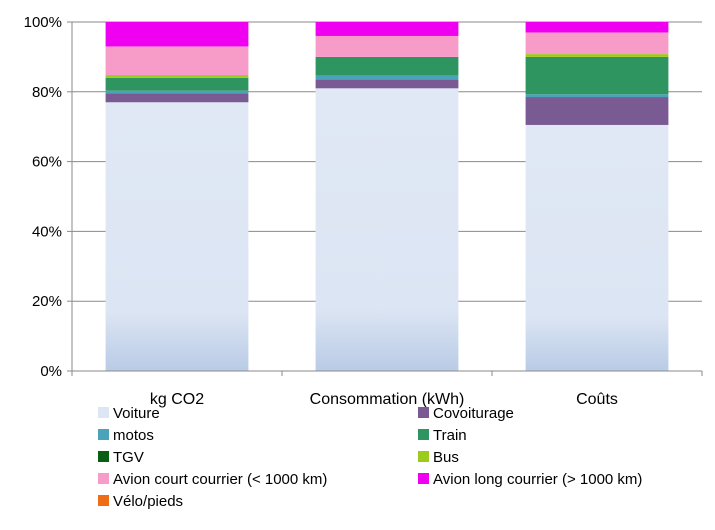 This screenshot has width=715, height=530. I want to click on legend-label: TGV, so click(128, 457).